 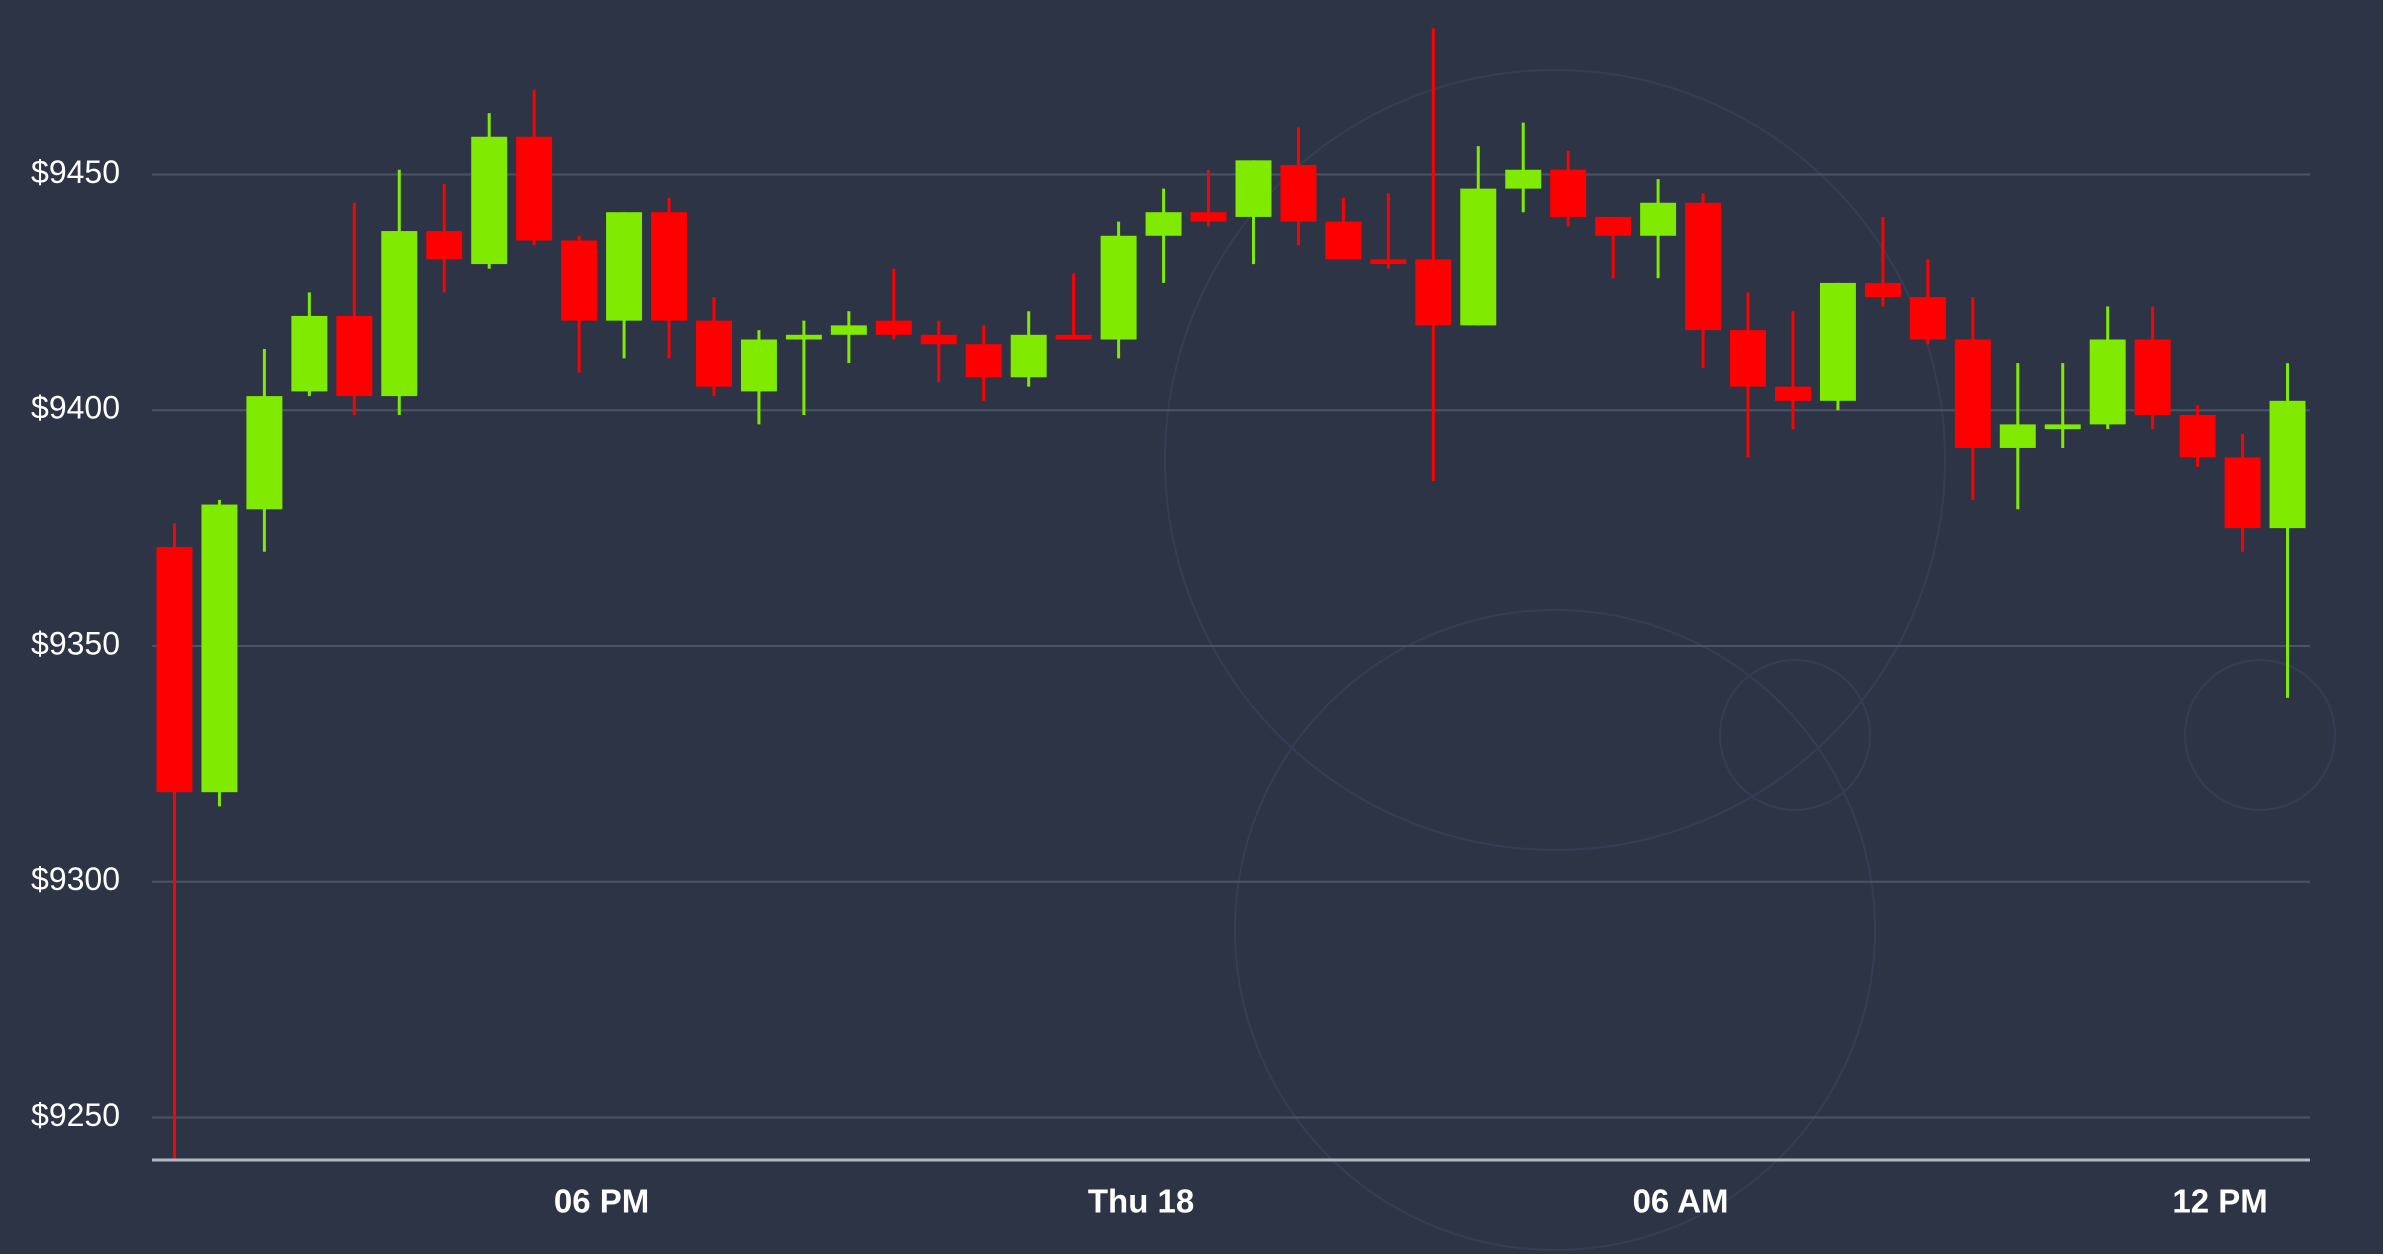 I want to click on x-tick-label: Thu 18, so click(x=1141, y=1201).